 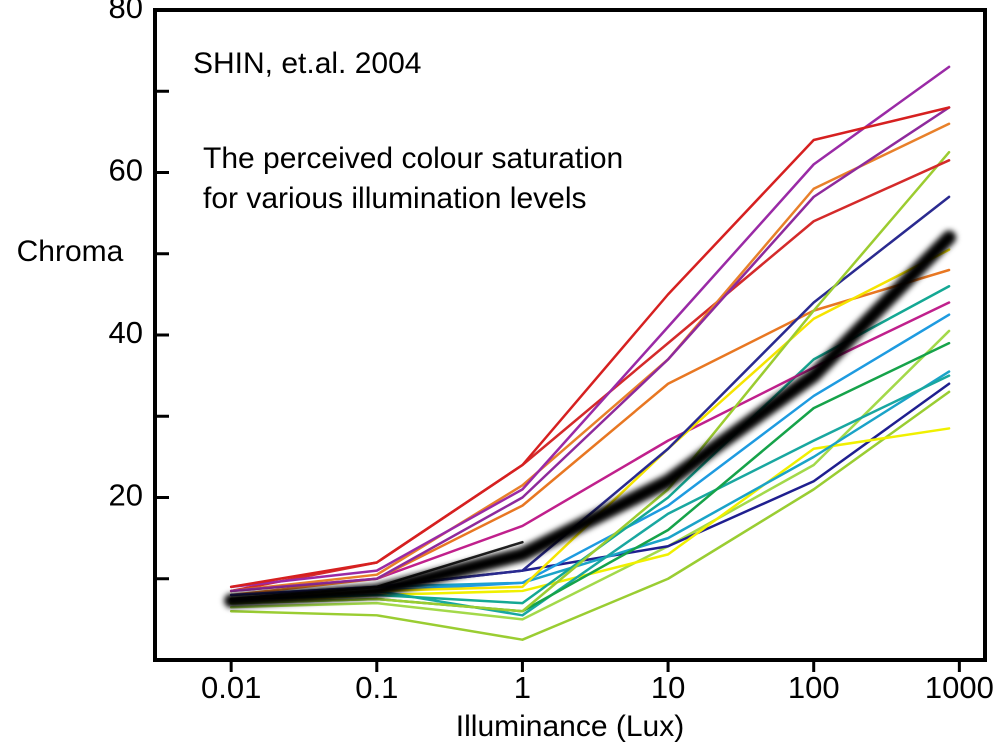 What do you see at coordinates (395, 198) in the screenshot?
I see `annotation: for various illumination levels` at bounding box center [395, 198].